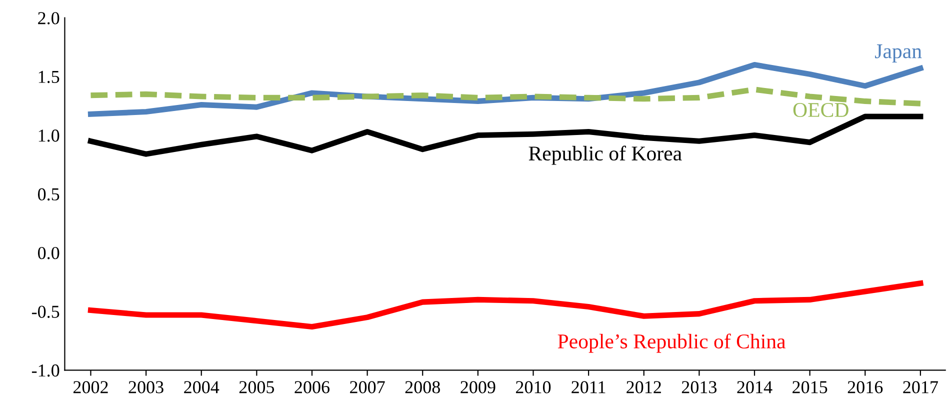 Image resolution: width=952 pixels, height=405 pixels. I want to click on x-tick-label: 2003, so click(146, 387).